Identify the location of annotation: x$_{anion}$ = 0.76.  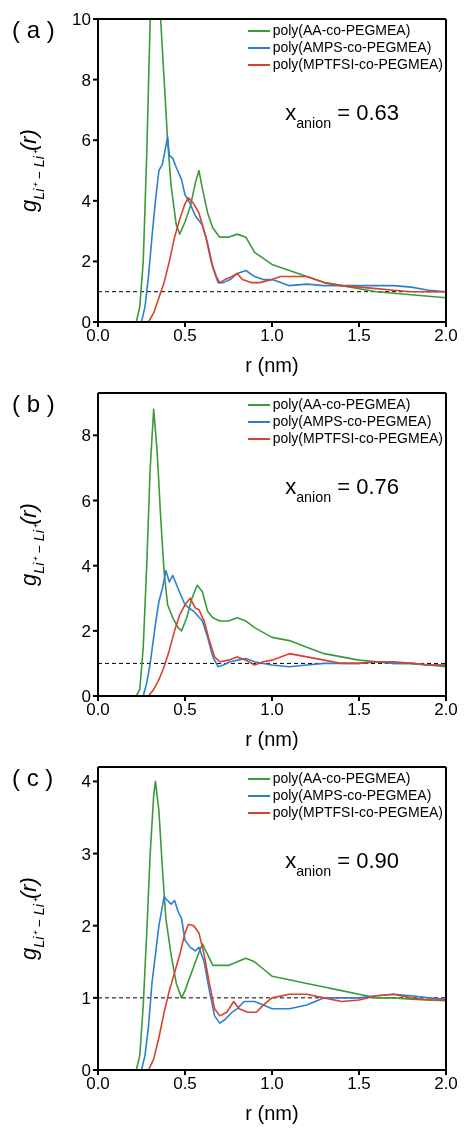
(342, 489).